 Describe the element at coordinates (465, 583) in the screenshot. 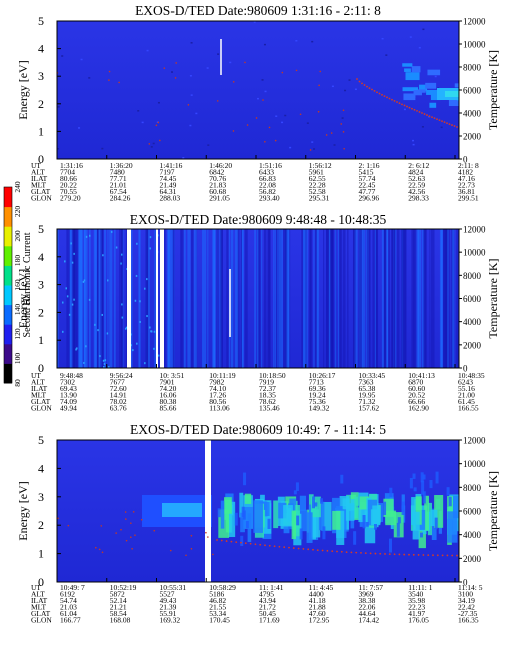

I see `y2-tick-label: 0` at that location.